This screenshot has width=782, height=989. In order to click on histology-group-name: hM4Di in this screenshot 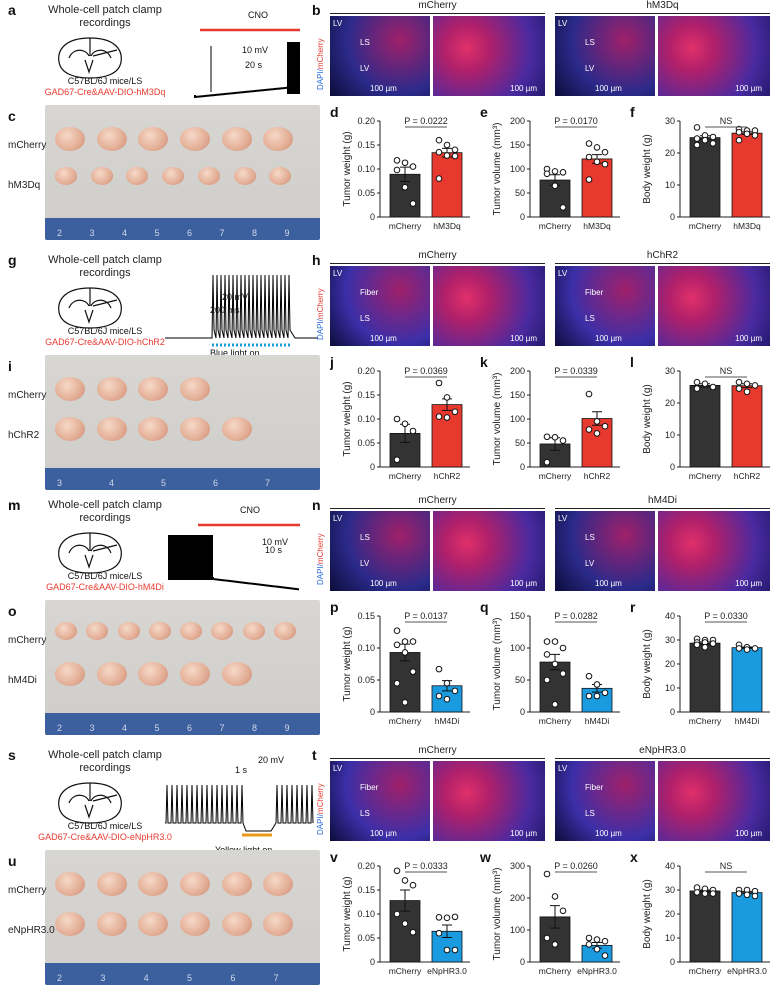, I will do `click(662, 500)`.